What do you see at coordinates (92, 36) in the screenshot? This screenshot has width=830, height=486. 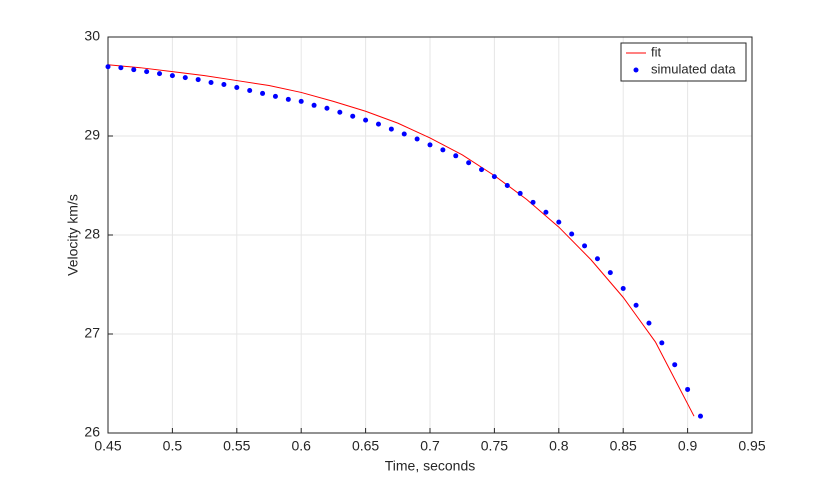 I see `y-tick-label: 30` at bounding box center [92, 36].